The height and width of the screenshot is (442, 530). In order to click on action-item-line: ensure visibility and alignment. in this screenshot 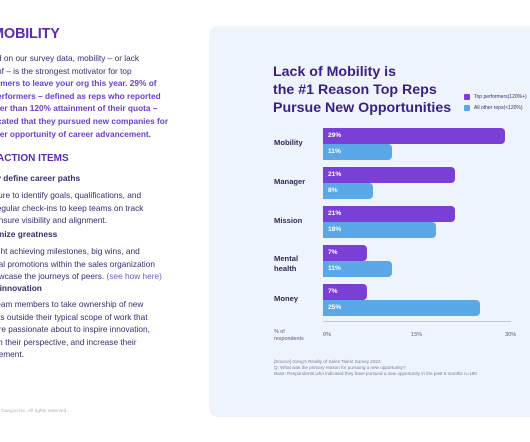, I will do `click(53, 220)`.